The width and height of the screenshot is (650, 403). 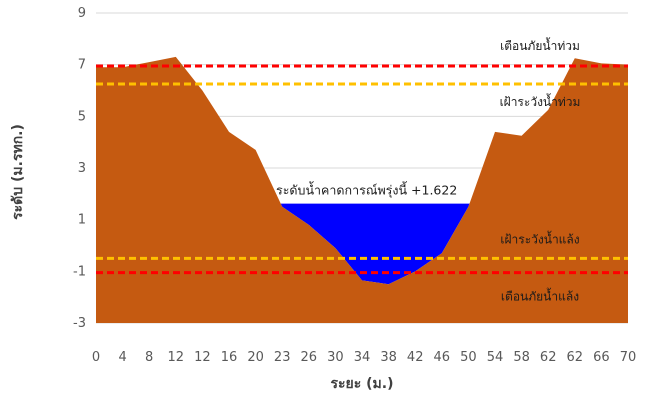 I want to click on x-tick-label: 38, so click(x=388, y=357).